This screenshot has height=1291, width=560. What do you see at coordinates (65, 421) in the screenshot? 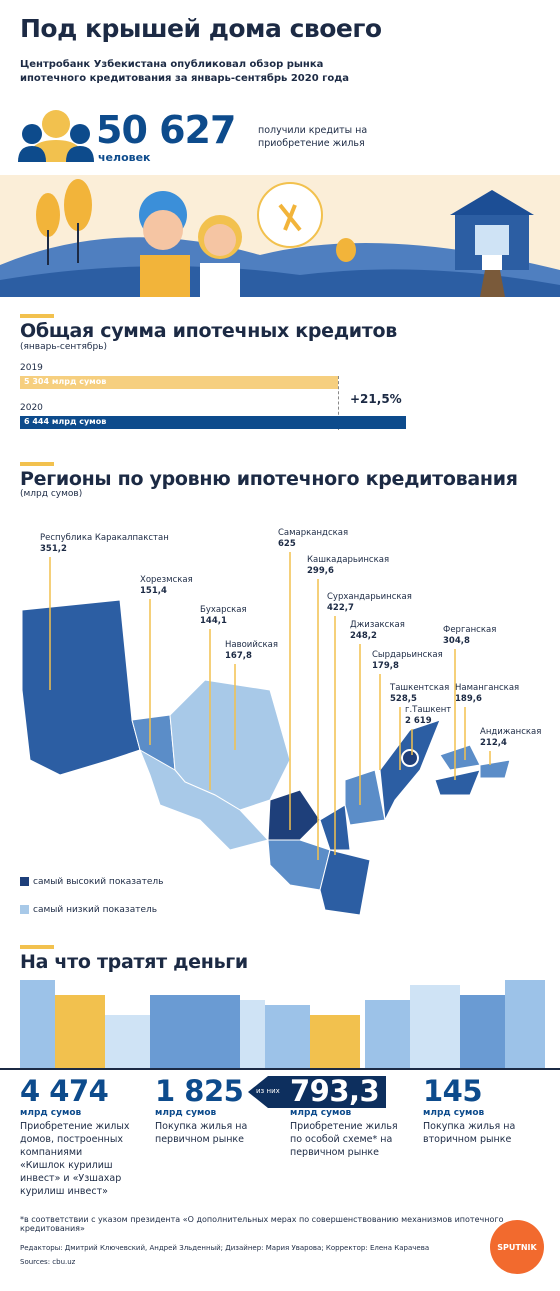
I see `bar-label: 6 444 млрд сумов` at bounding box center [65, 421].